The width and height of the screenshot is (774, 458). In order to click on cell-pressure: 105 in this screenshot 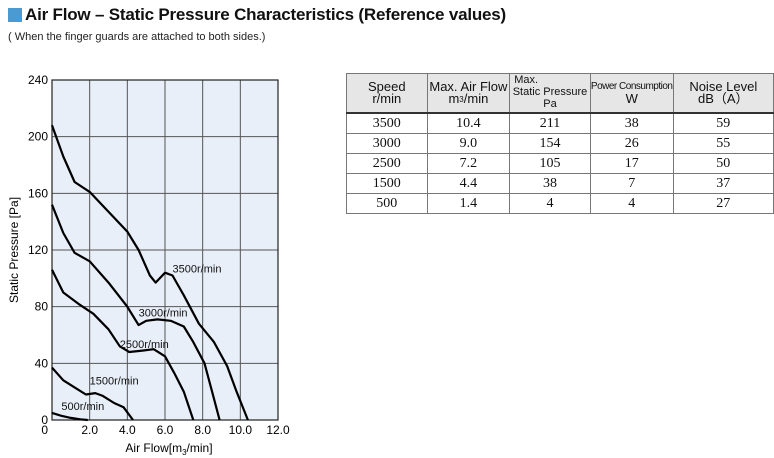, I will do `click(550, 163)`.